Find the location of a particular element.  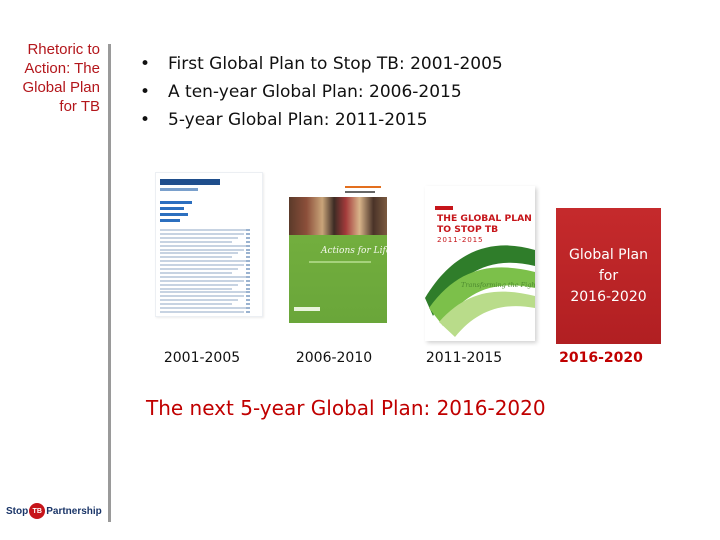

cover-photo-strip is located at coordinates (338, 216).